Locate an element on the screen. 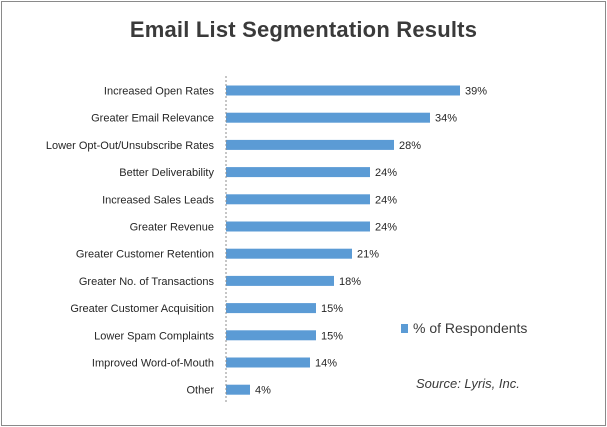  data-label: 34% is located at coordinates (446, 119).